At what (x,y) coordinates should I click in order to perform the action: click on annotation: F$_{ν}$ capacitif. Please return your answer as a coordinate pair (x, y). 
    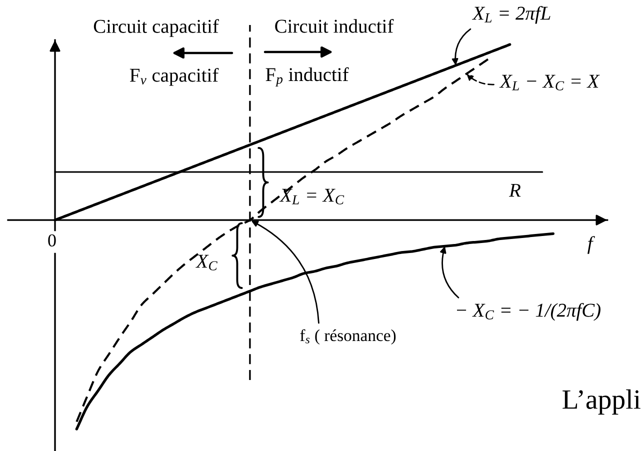
    Looking at the image, I should click on (174, 77).